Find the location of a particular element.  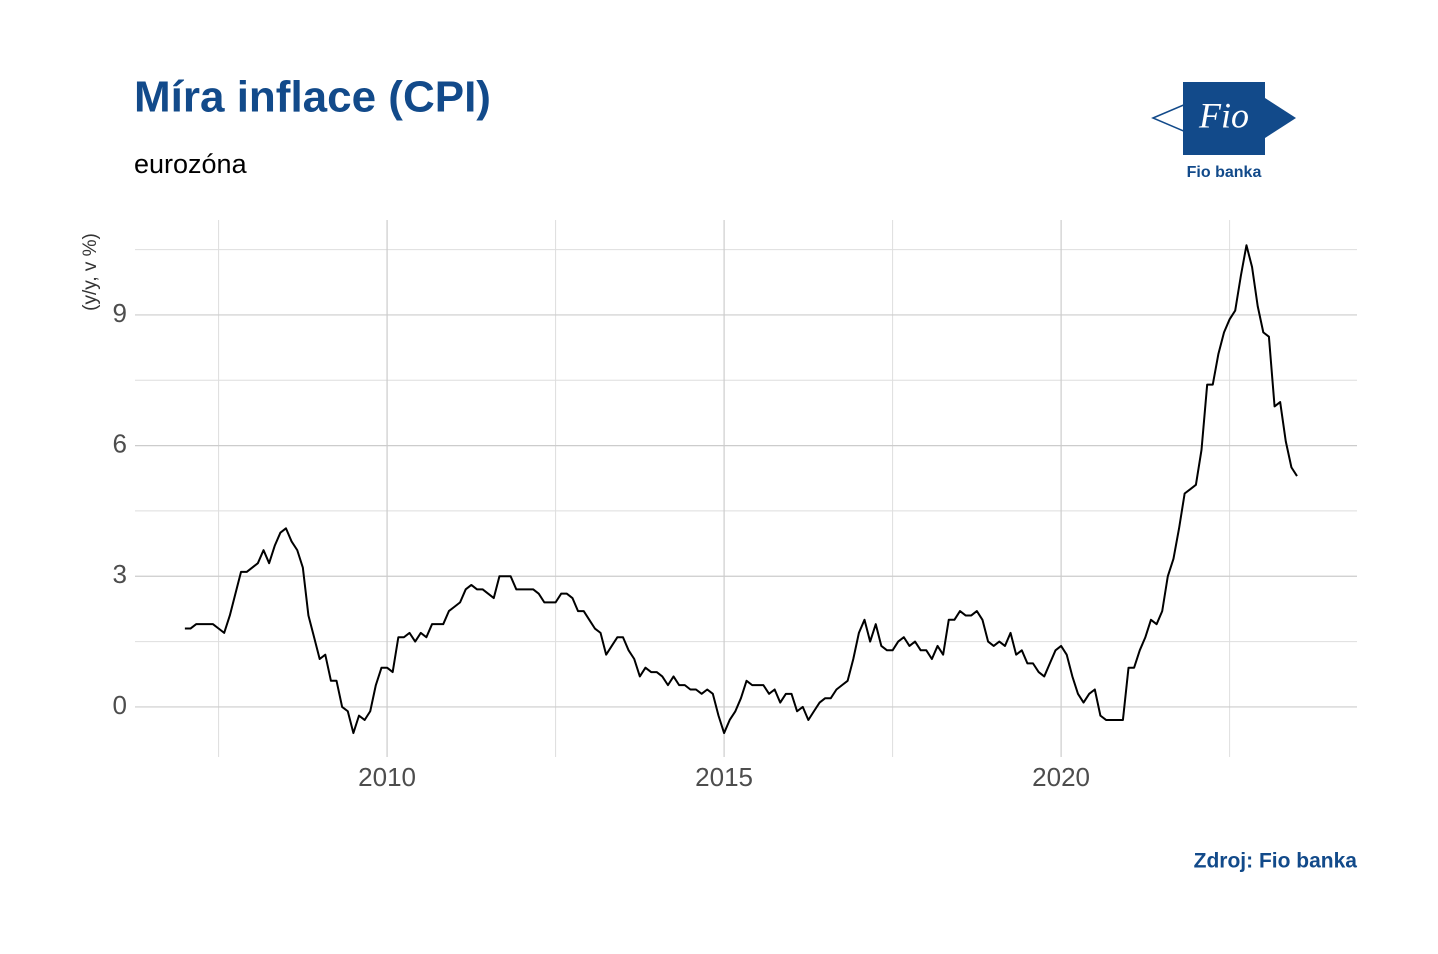

chart-title: Míra inflace (CPI) is located at coordinates (312, 97).